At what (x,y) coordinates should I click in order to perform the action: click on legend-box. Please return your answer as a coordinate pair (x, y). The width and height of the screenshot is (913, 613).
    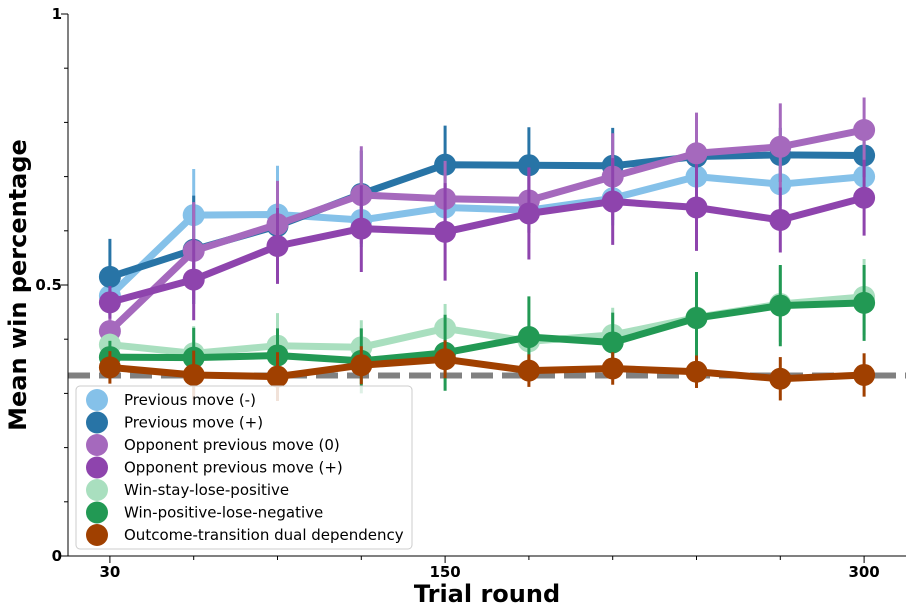
    Looking at the image, I should click on (244, 467).